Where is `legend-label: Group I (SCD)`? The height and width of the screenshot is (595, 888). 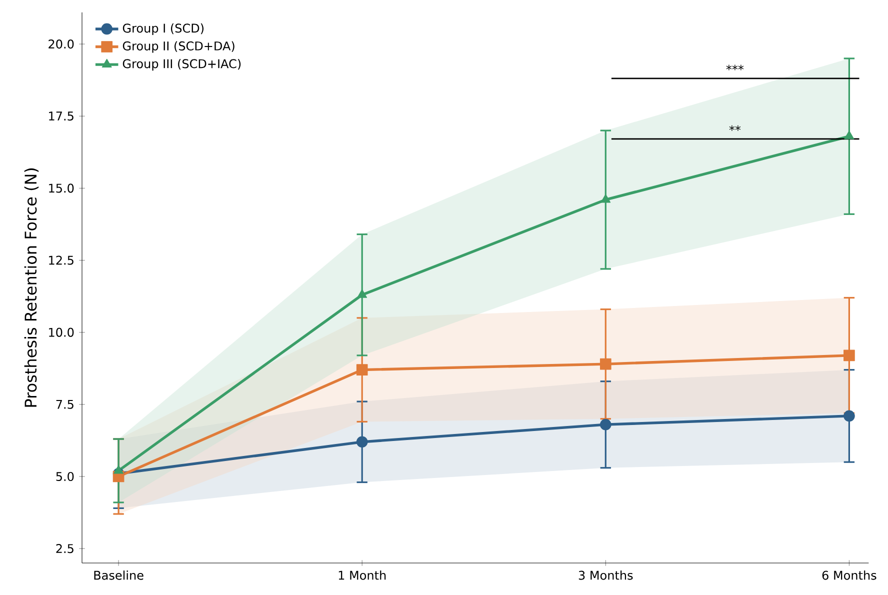 legend-label: Group I (SCD) is located at coordinates (163, 29).